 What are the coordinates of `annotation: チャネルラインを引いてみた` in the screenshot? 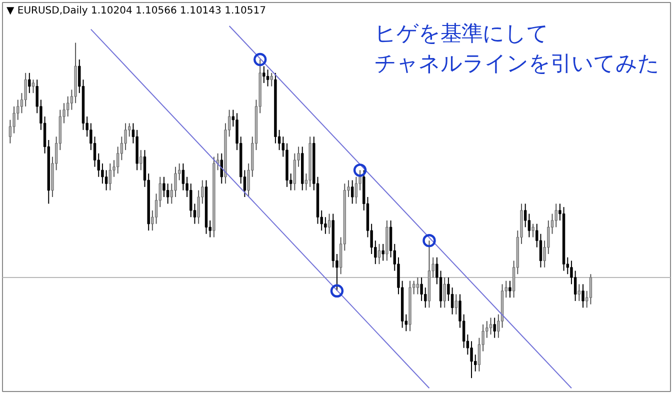 It's located at (517, 64).